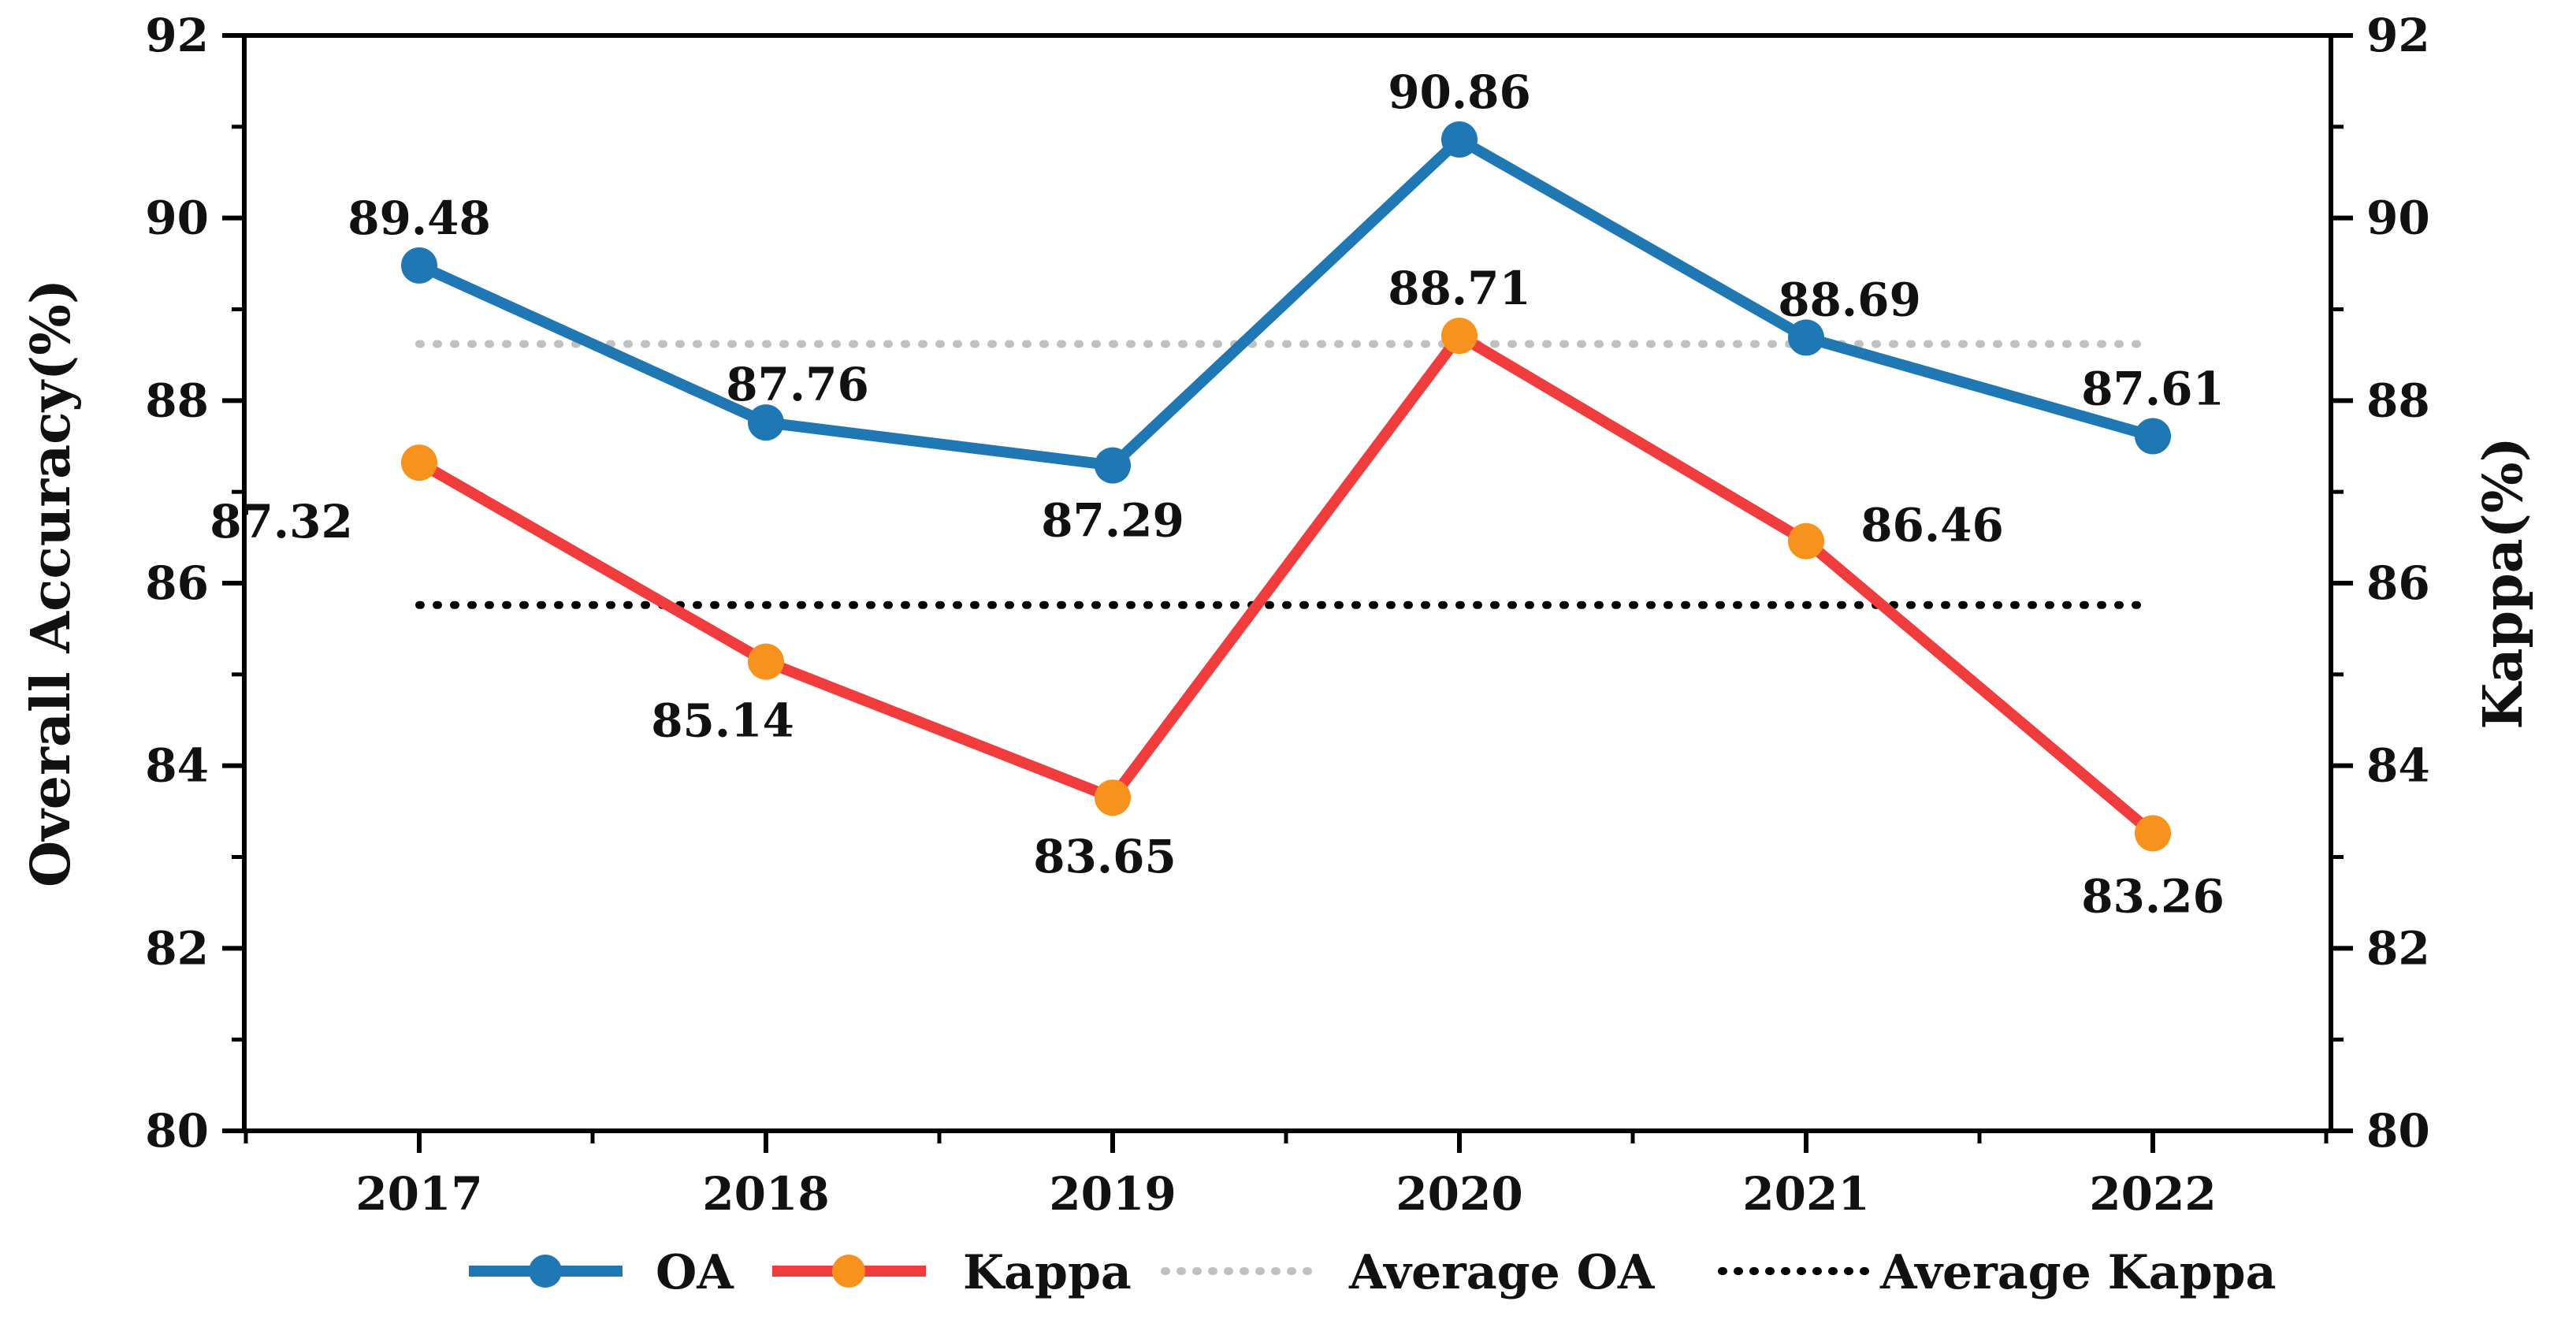  Describe the element at coordinates (177, 401) in the screenshot. I see `left-tick-label: 88` at that location.